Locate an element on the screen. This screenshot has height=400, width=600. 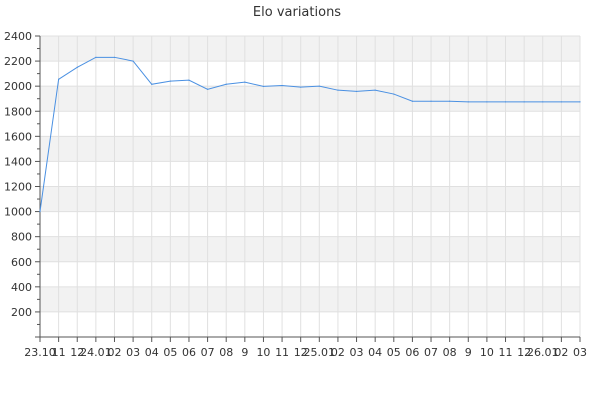
y-tick-label: 1600 is located at coordinates (18, 136).